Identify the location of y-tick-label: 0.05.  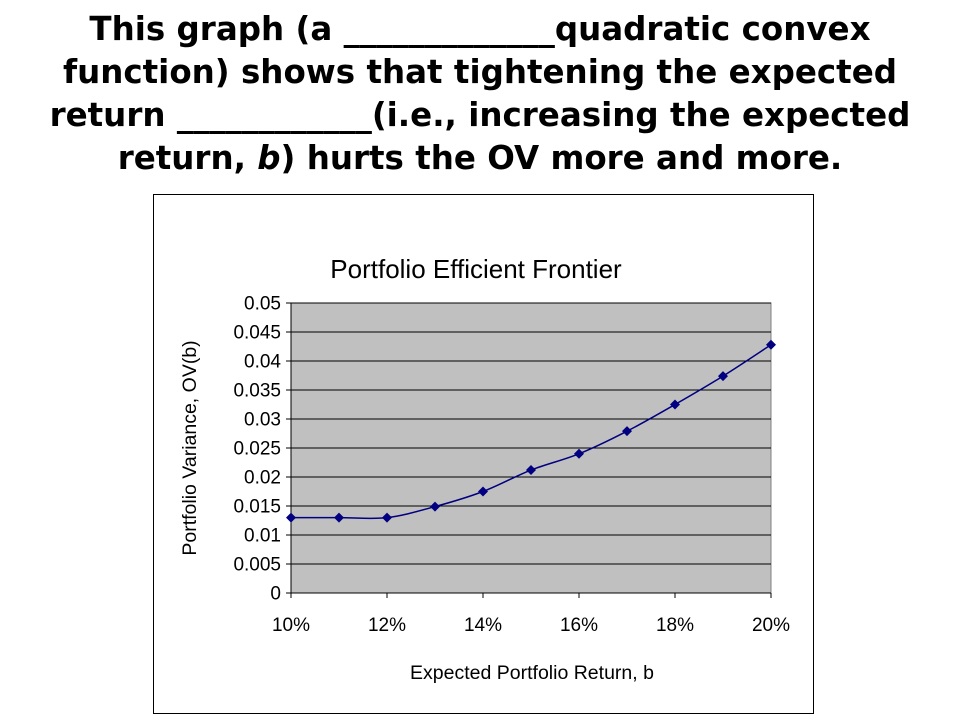
(262, 304).